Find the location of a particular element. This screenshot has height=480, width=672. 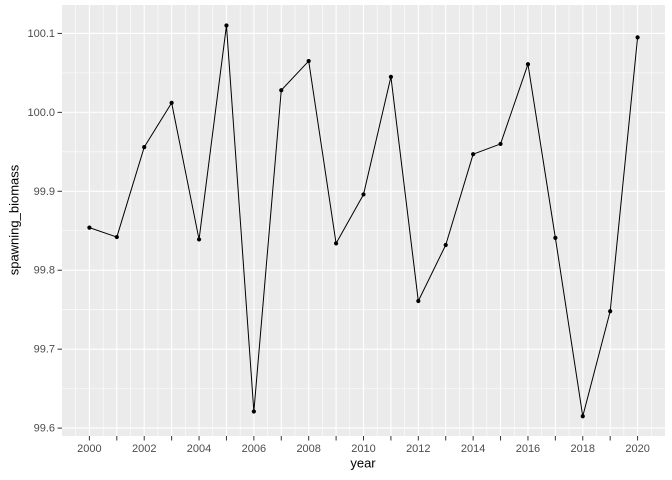

x-tick-label: 2006 is located at coordinates (254, 449).